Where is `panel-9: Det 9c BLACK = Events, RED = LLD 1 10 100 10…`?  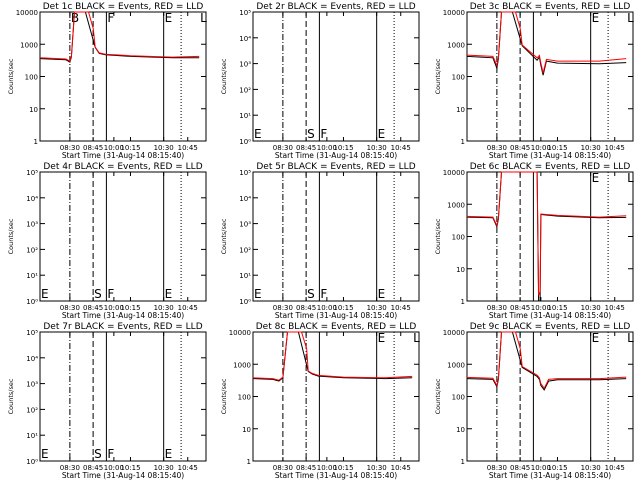 panel-9: Det 9c BLACK = Events, RED = LLD 1 10 100 10… is located at coordinates (534, 401).